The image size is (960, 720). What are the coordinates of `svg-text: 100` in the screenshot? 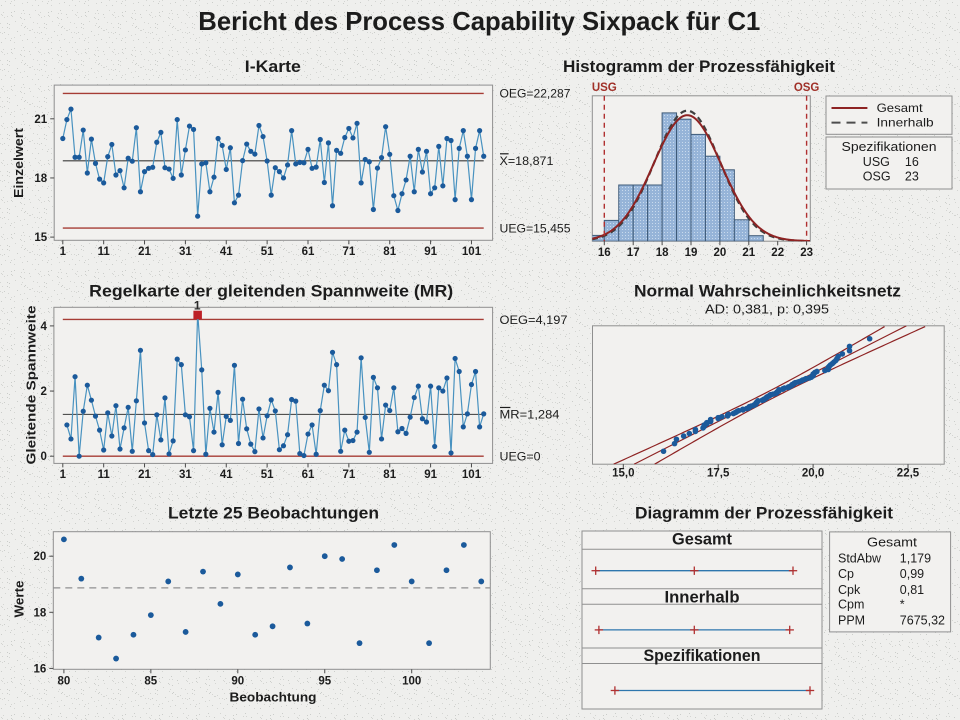 It's located at (411, 682).